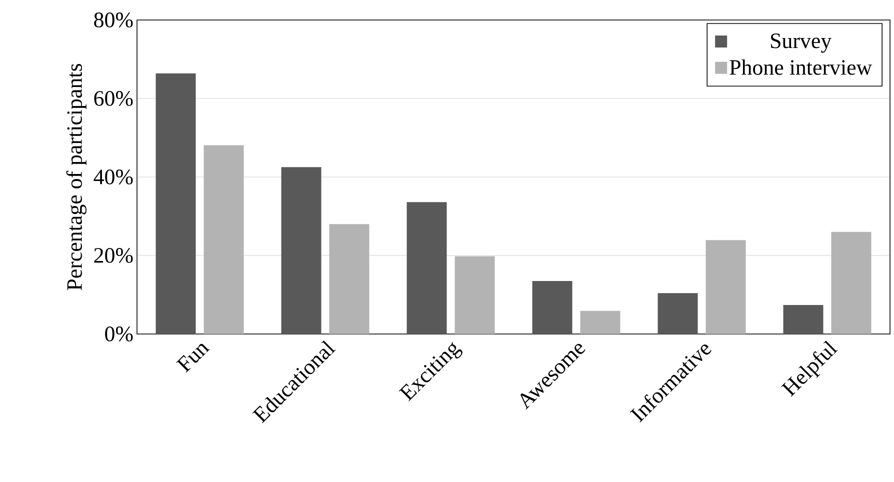 This screenshot has height=482, width=894. What do you see at coordinates (113, 255) in the screenshot?
I see `y-tick-label: 20%` at bounding box center [113, 255].